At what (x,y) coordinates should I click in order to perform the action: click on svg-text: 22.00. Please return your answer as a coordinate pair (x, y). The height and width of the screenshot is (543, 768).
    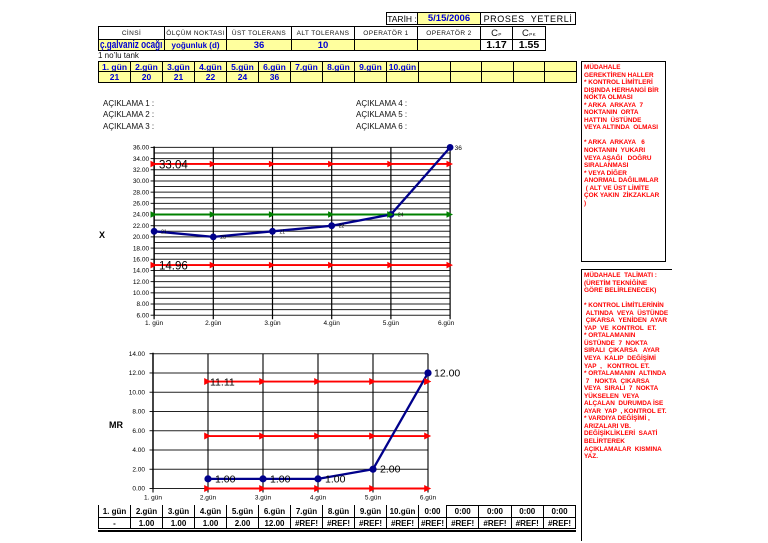
    Looking at the image, I should click on (141, 226).